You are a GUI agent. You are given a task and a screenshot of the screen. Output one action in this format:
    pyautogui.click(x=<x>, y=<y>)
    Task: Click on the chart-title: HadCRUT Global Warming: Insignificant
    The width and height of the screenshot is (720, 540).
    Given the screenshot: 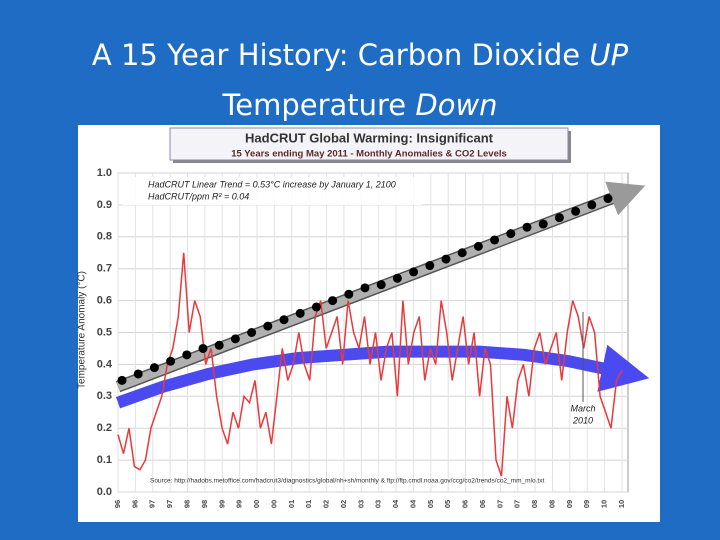 What is the action you would take?
    pyautogui.click(x=369, y=137)
    